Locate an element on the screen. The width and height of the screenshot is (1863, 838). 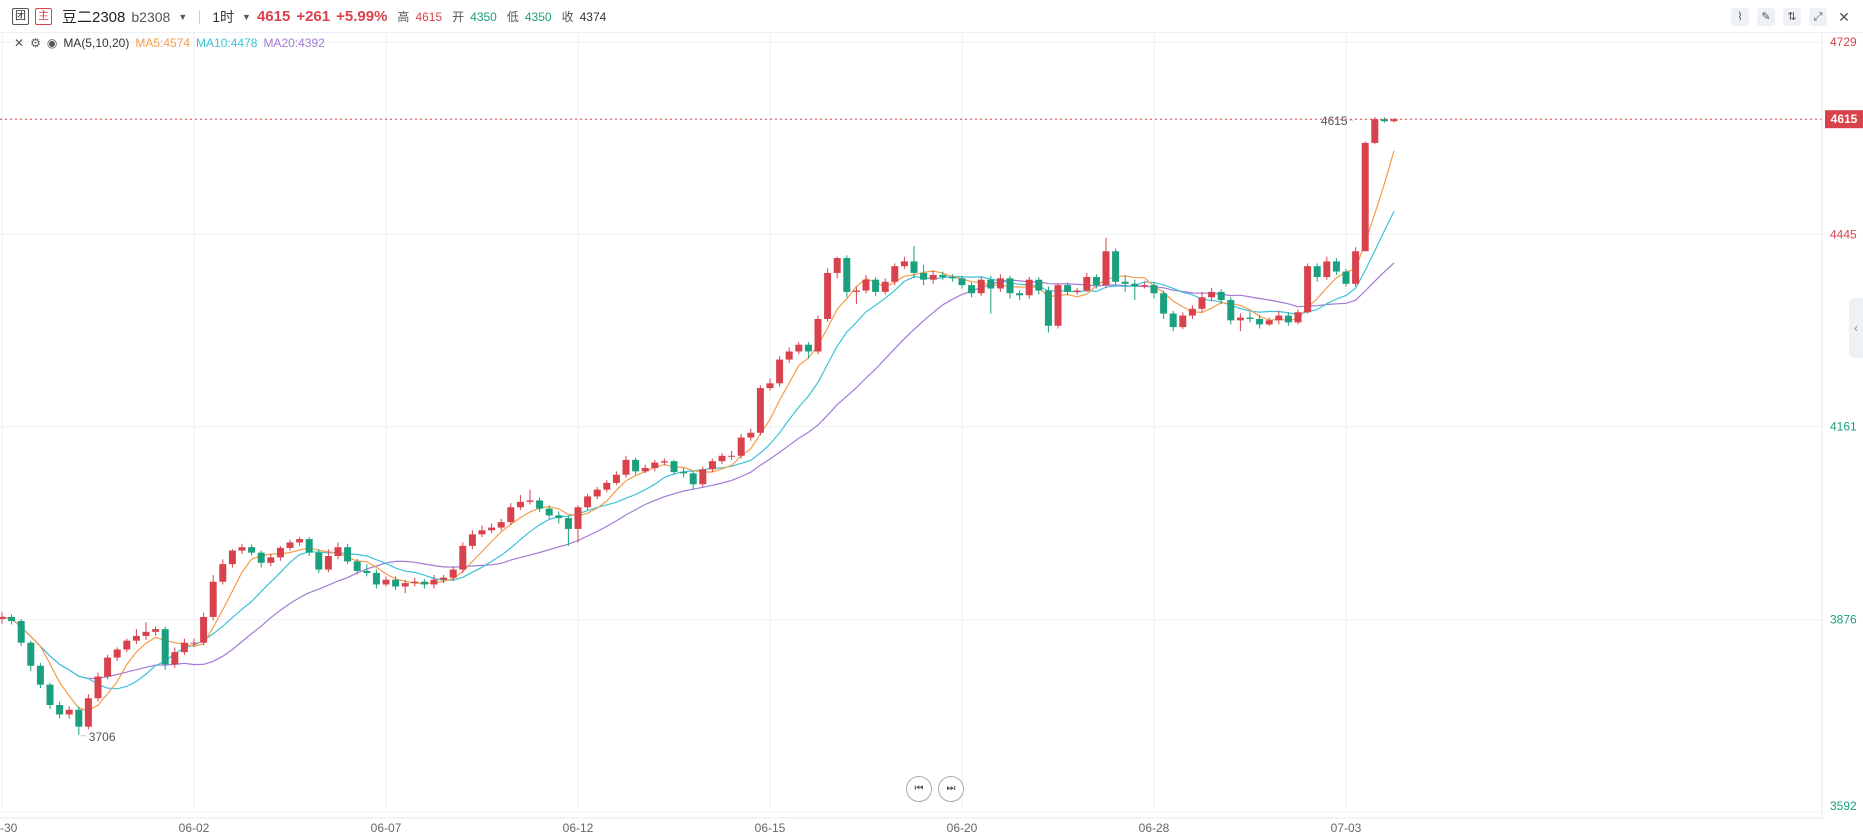
low-label: 低 is located at coordinates (512, 17).